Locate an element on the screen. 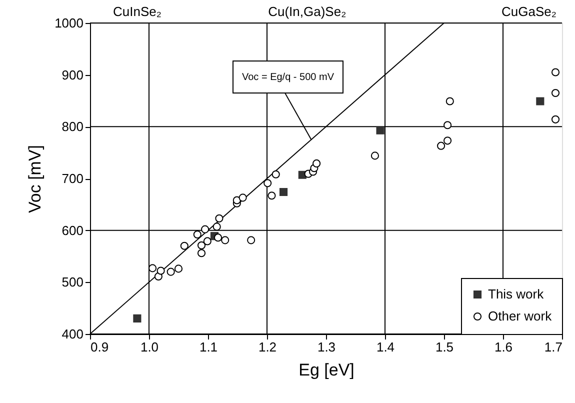  y-tick-label: 400 is located at coordinates (73, 334).